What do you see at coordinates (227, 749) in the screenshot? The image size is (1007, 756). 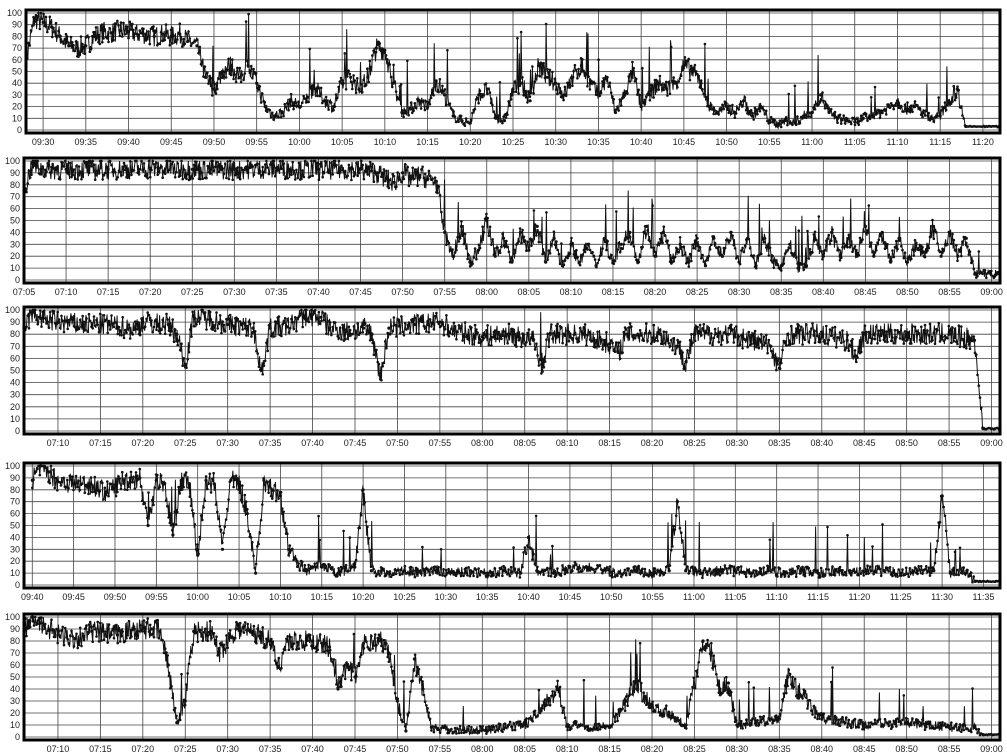 I see `x-tick-label: 07:30` at bounding box center [227, 749].